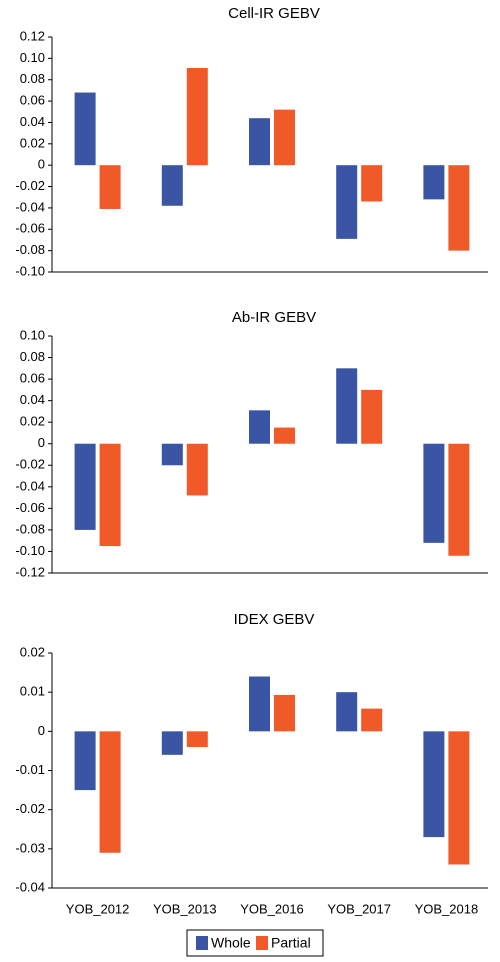 The width and height of the screenshot is (500, 962). What do you see at coordinates (291, 943) in the screenshot?
I see `legend-label-partial: Partial` at bounding box center [291, 943].